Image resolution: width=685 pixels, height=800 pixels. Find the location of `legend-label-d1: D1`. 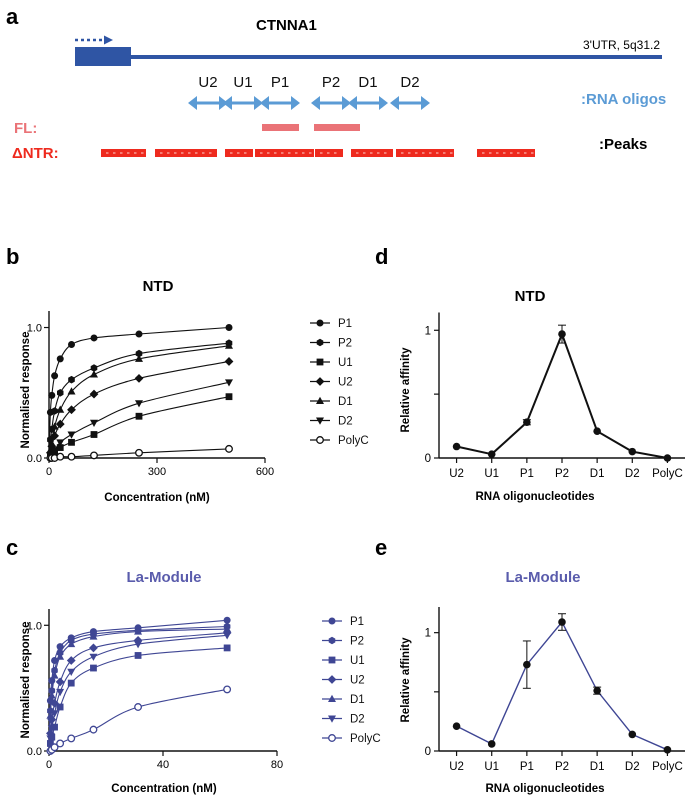

legend-label-d1: D1 is located at coordinates (345, 402).